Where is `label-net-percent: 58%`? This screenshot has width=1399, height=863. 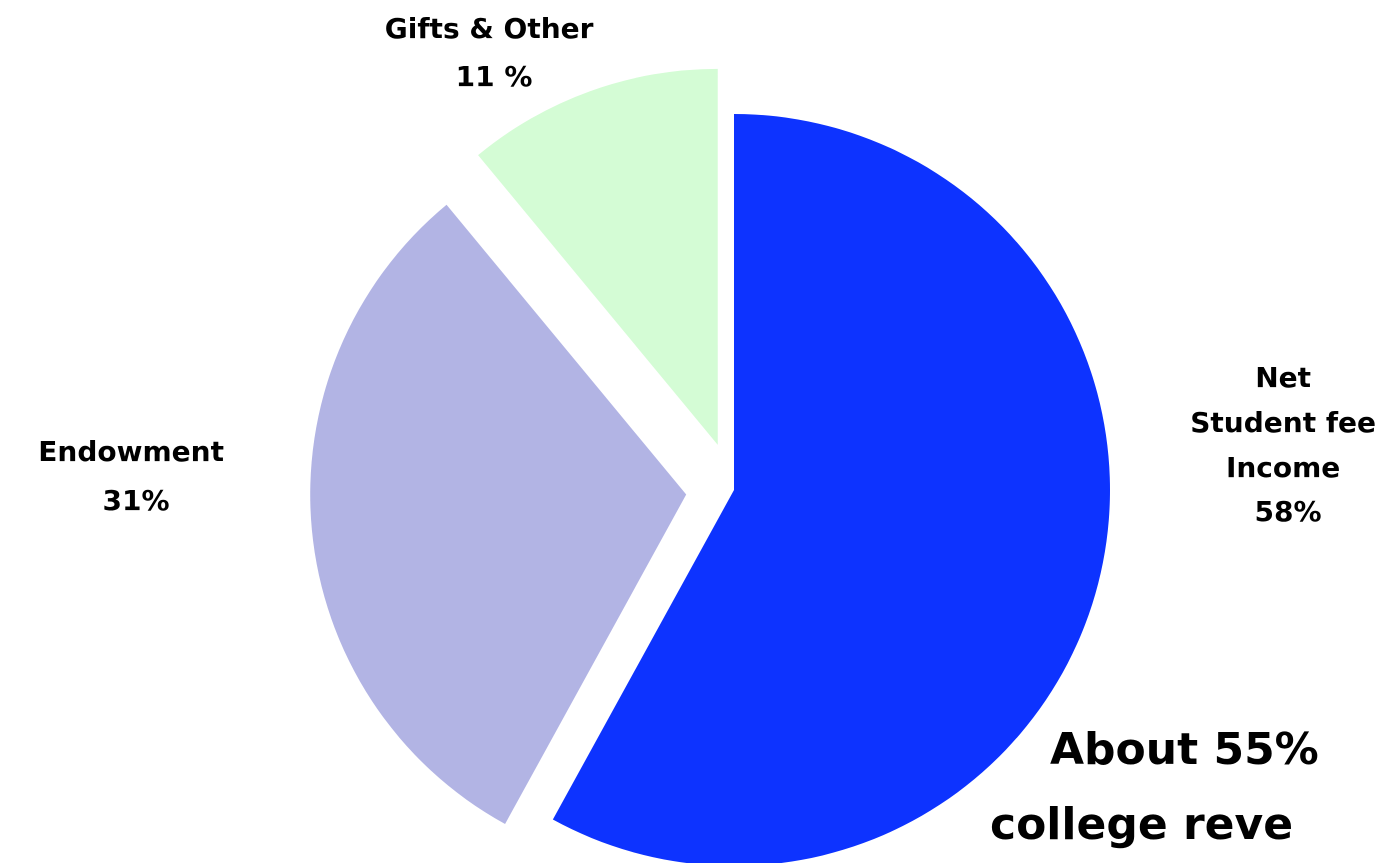
label-net-percent: 58% is located at coordinates (1287, 511).